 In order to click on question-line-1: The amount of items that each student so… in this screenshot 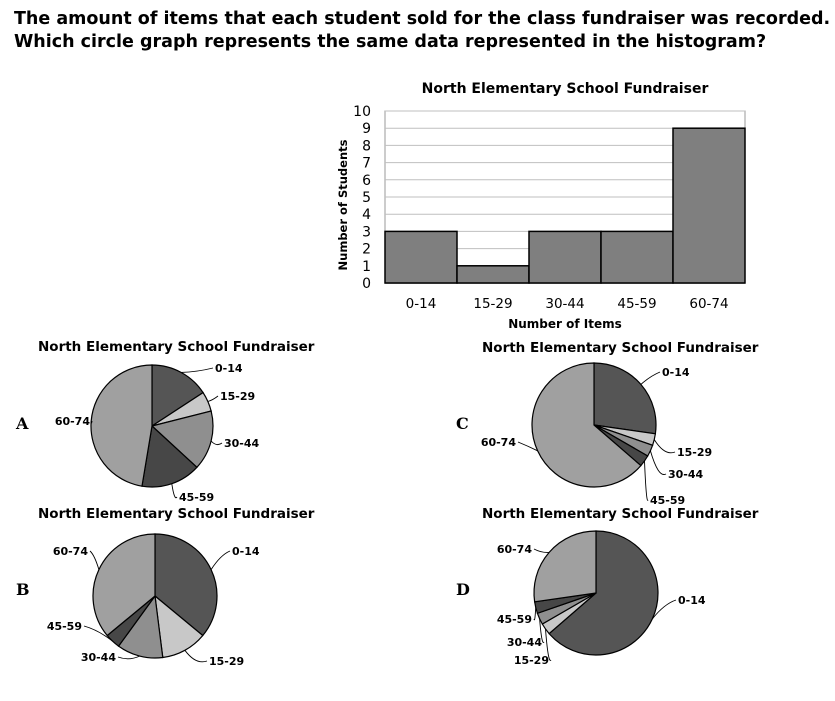, I will do `click(422, 19)`.